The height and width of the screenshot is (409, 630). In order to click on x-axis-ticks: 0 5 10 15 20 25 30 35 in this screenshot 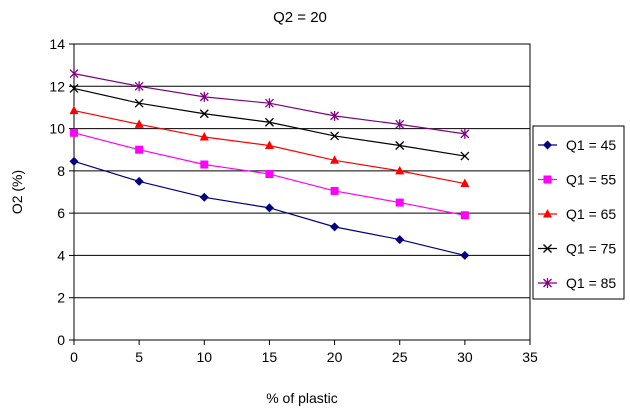, I will do `click(304, 352)`.